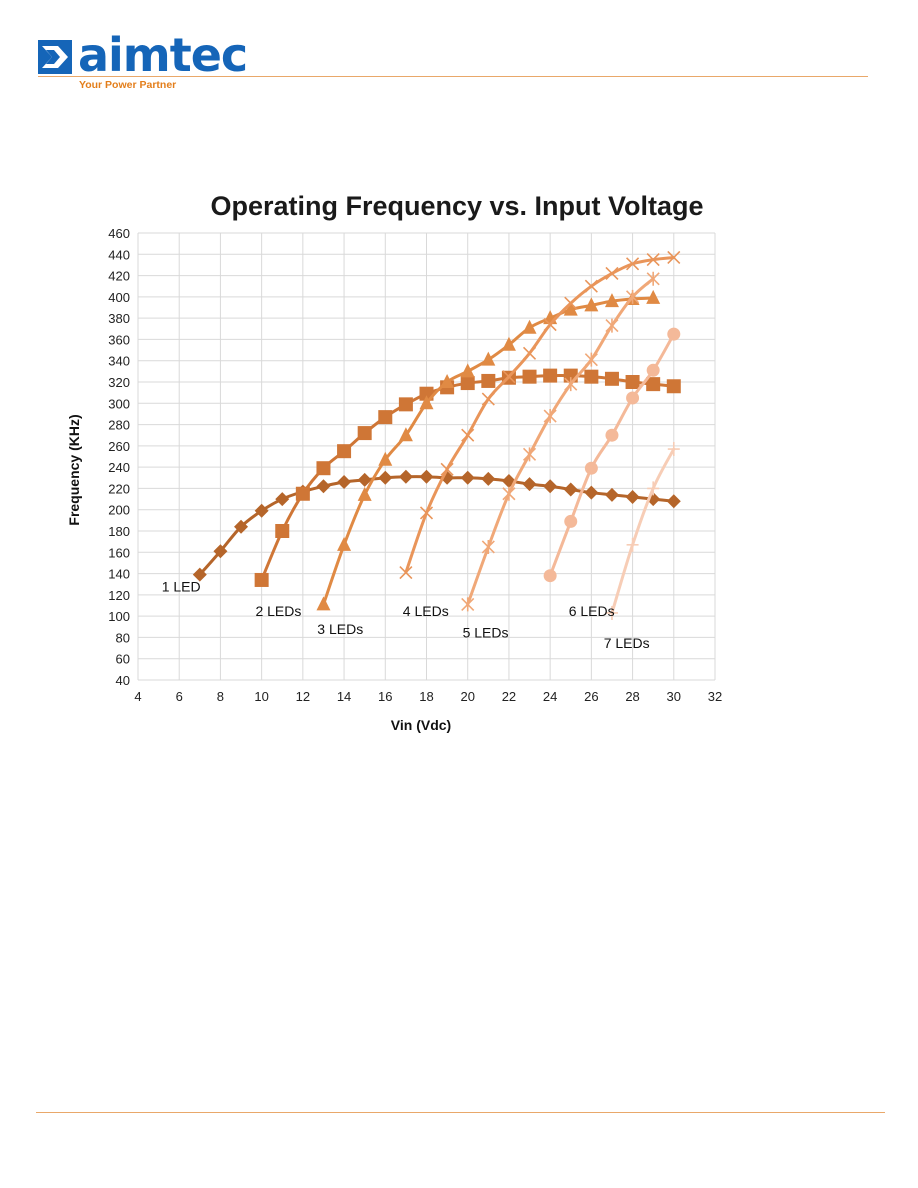 This screenshot has width=918, height=1188. I want to click on y-tick-label: 440, so click(119, 254).